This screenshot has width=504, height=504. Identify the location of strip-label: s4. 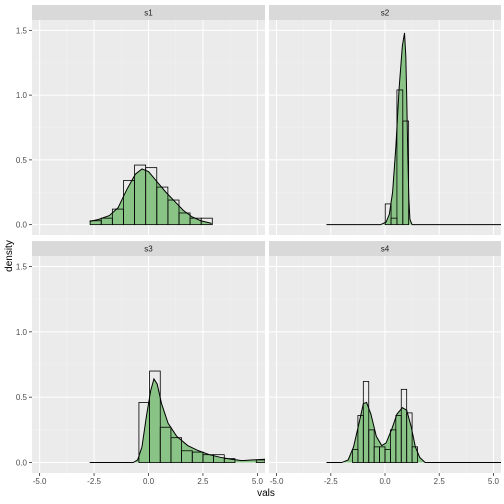
(385, 249).